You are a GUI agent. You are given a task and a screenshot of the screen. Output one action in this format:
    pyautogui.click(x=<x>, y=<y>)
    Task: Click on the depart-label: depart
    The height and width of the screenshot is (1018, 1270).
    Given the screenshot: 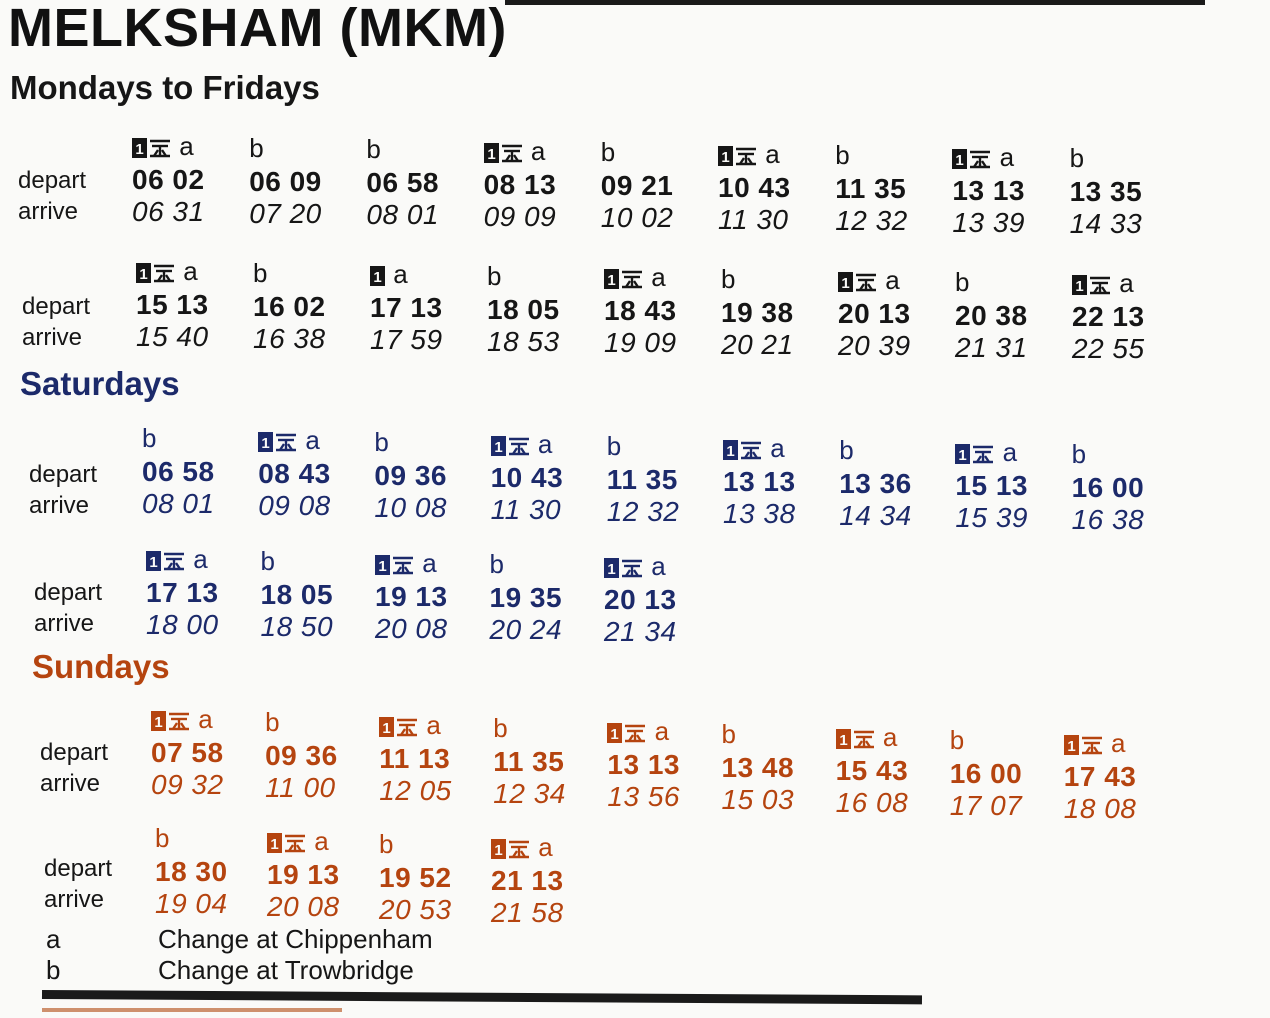 What is the action you would take?
    pyautogui.click(x=68, y=592)
    